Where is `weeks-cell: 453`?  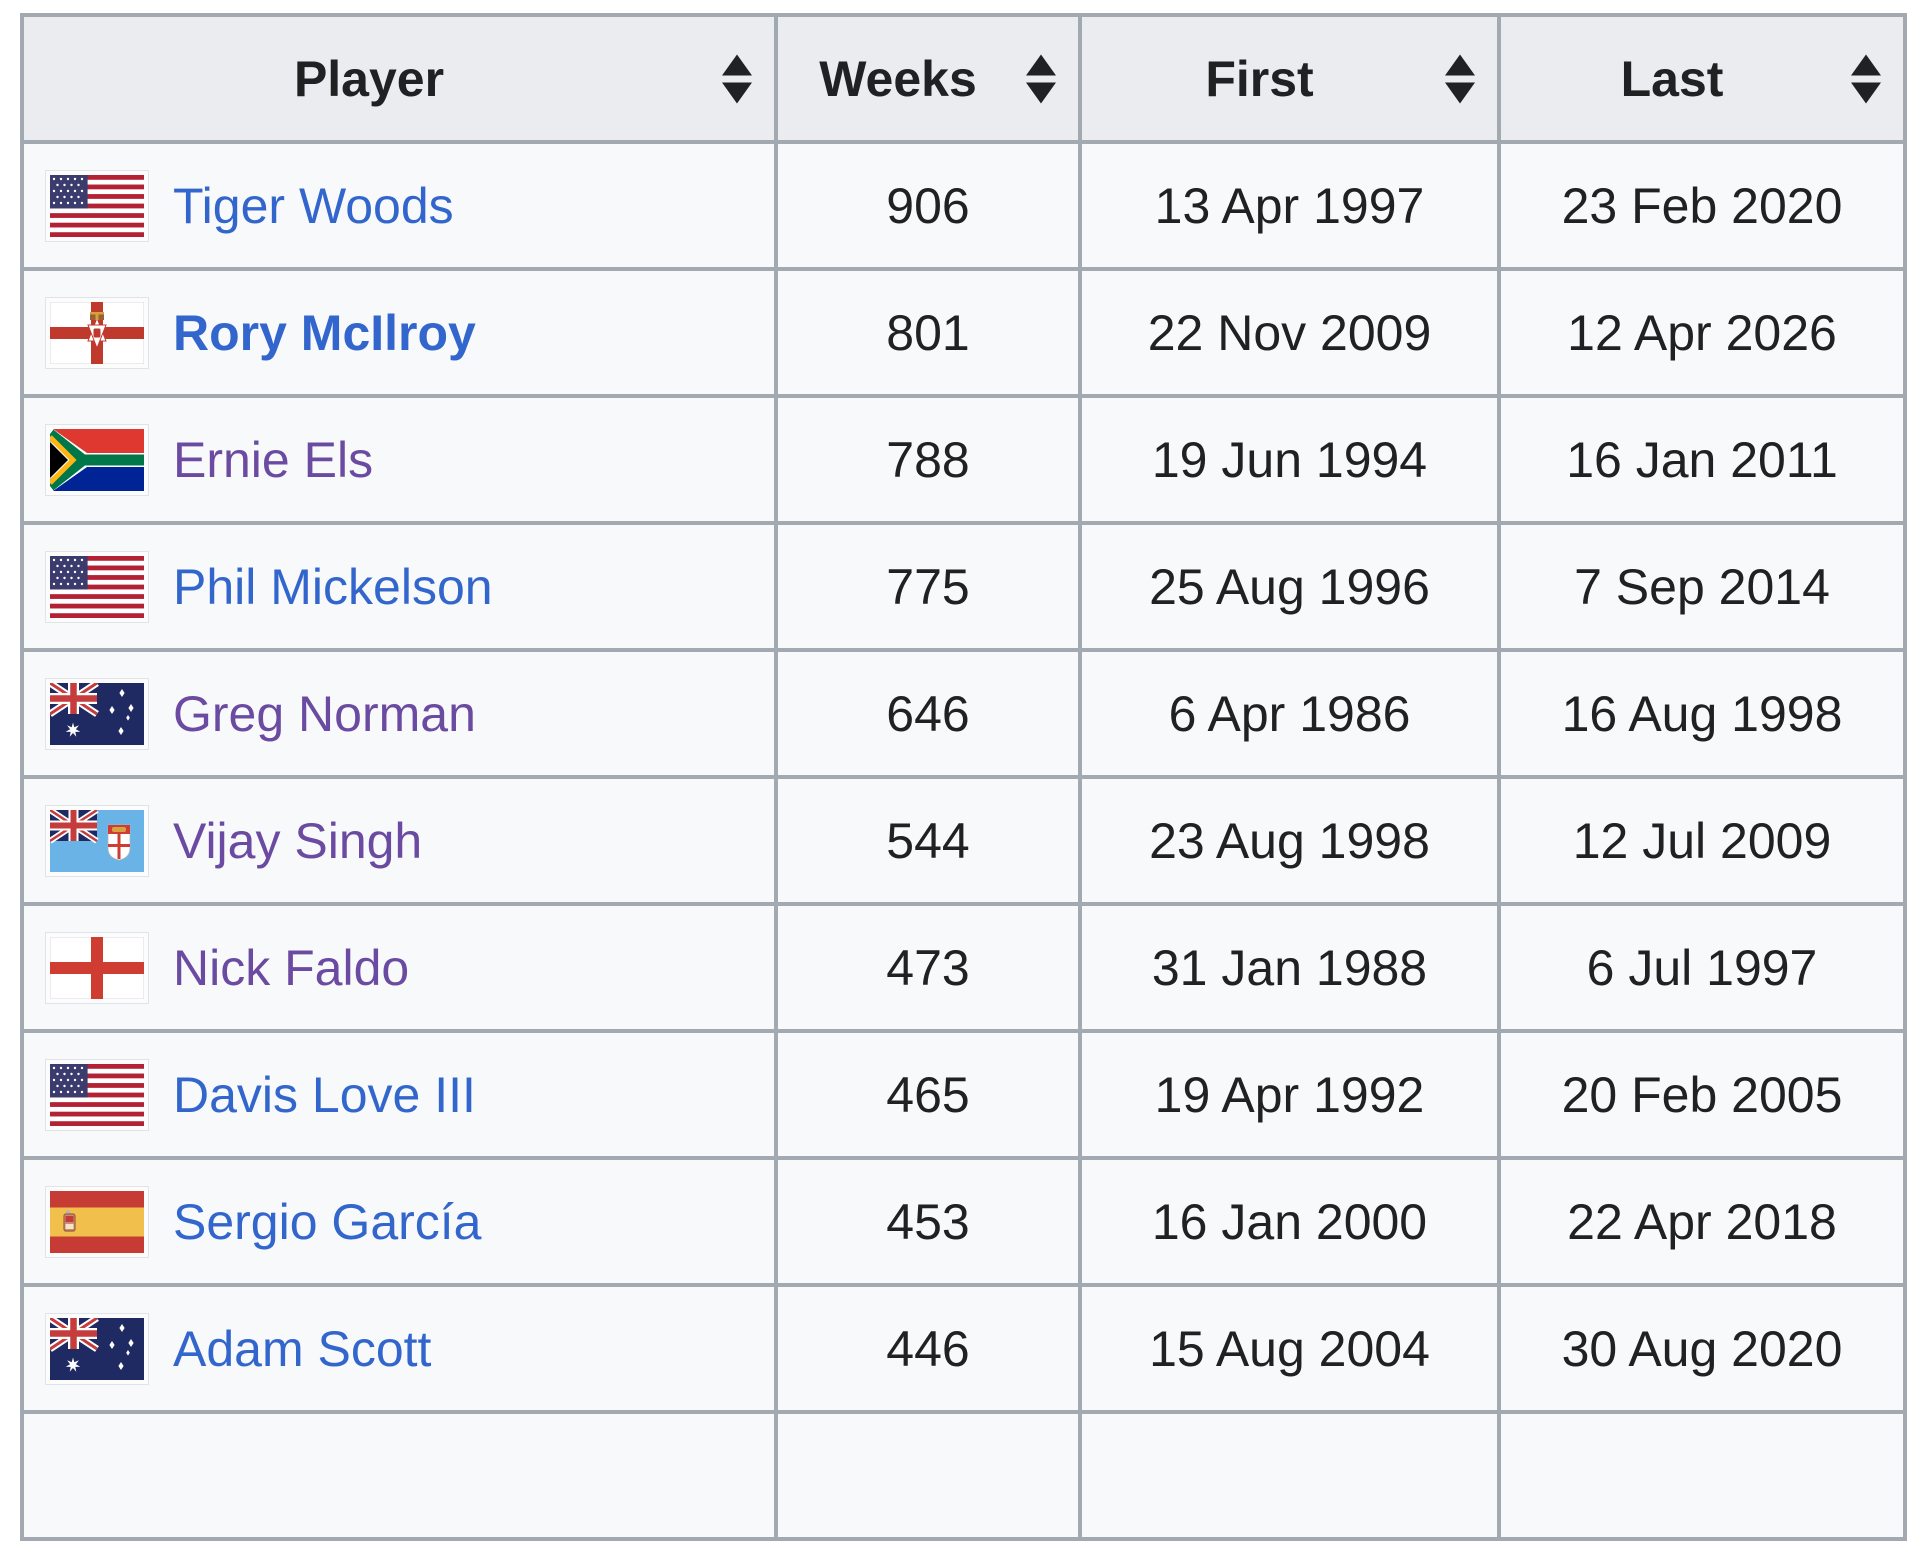 weeks-cell: 453 is located at coordinates (928, 1221).